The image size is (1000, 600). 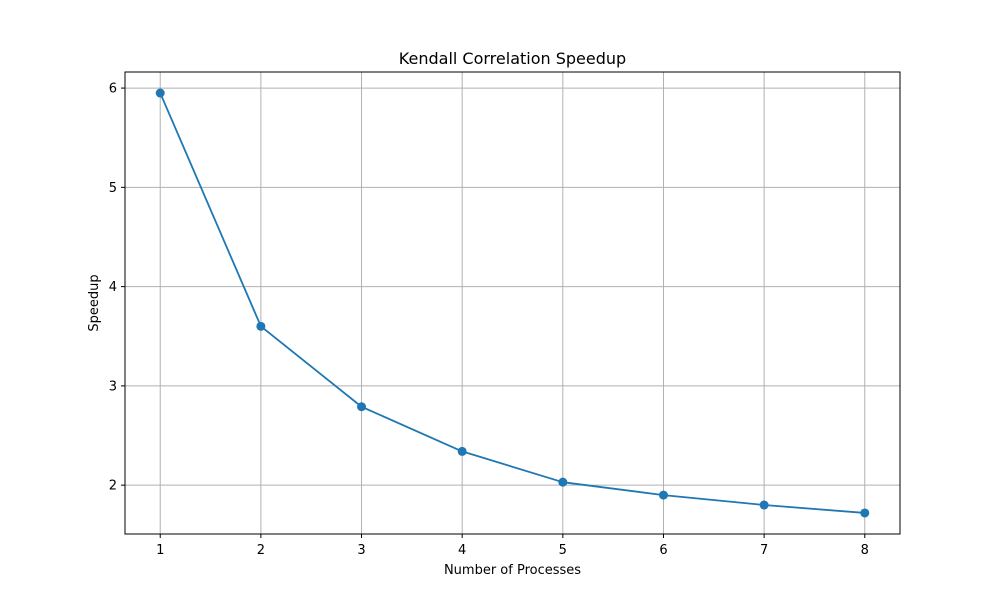 I want to click on y-axis-title: Speedup, so click(x=94, y=302).